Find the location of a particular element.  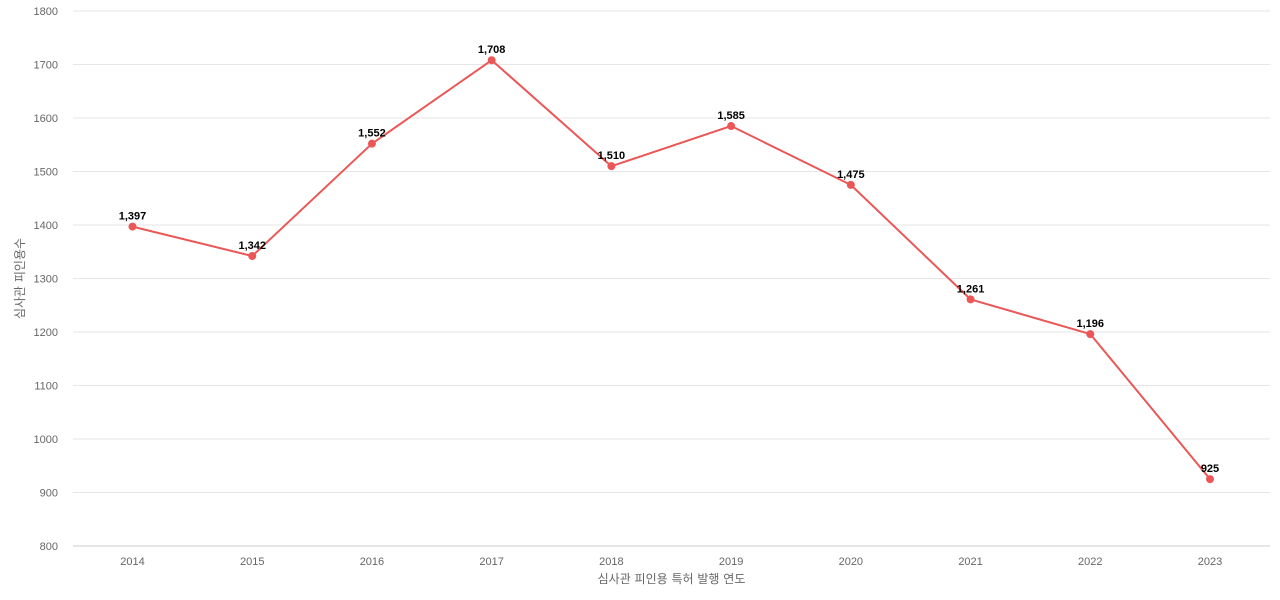

data-label: 1,196 is located at coordinates (1091, 324).